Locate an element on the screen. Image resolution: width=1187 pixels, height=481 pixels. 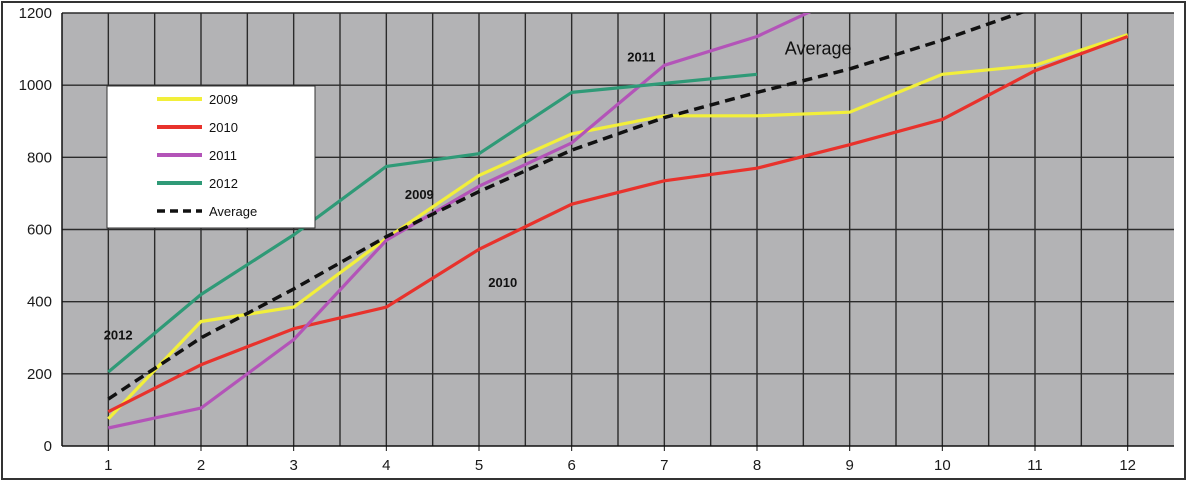
y-tick-label: 1200 is located at coordinates (35, 13).